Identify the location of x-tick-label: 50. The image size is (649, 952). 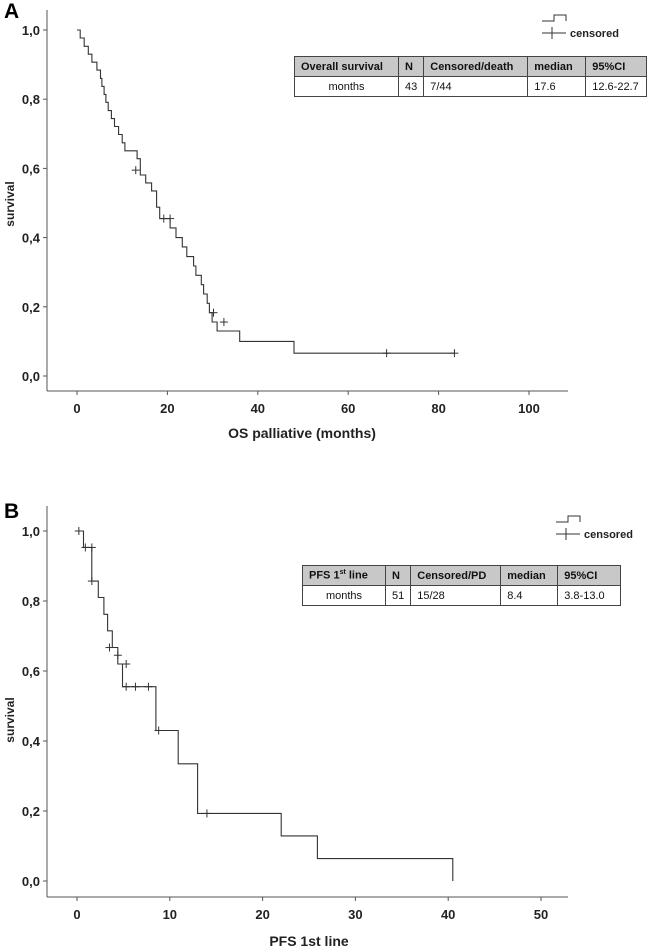
(541, 914).